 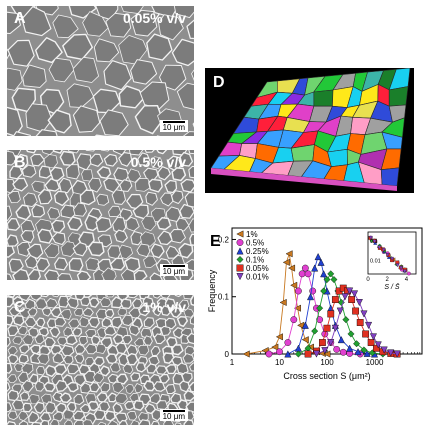 I want to click on micrograph-panel-b: B 0.5% v/v 10 μm, so click(x=100, y=215).